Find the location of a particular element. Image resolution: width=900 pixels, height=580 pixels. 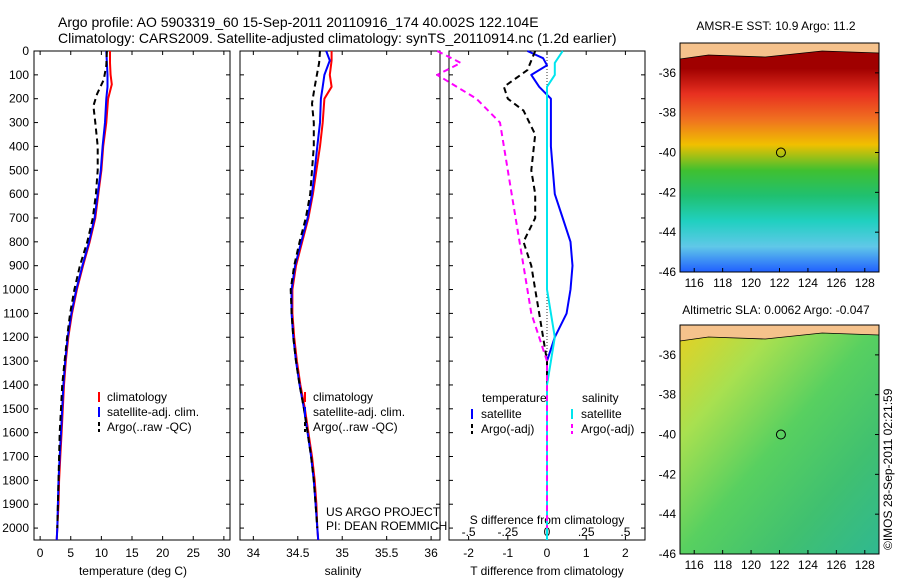

sla_map-ytick-label: -38 is located at coordinates (668, 395).